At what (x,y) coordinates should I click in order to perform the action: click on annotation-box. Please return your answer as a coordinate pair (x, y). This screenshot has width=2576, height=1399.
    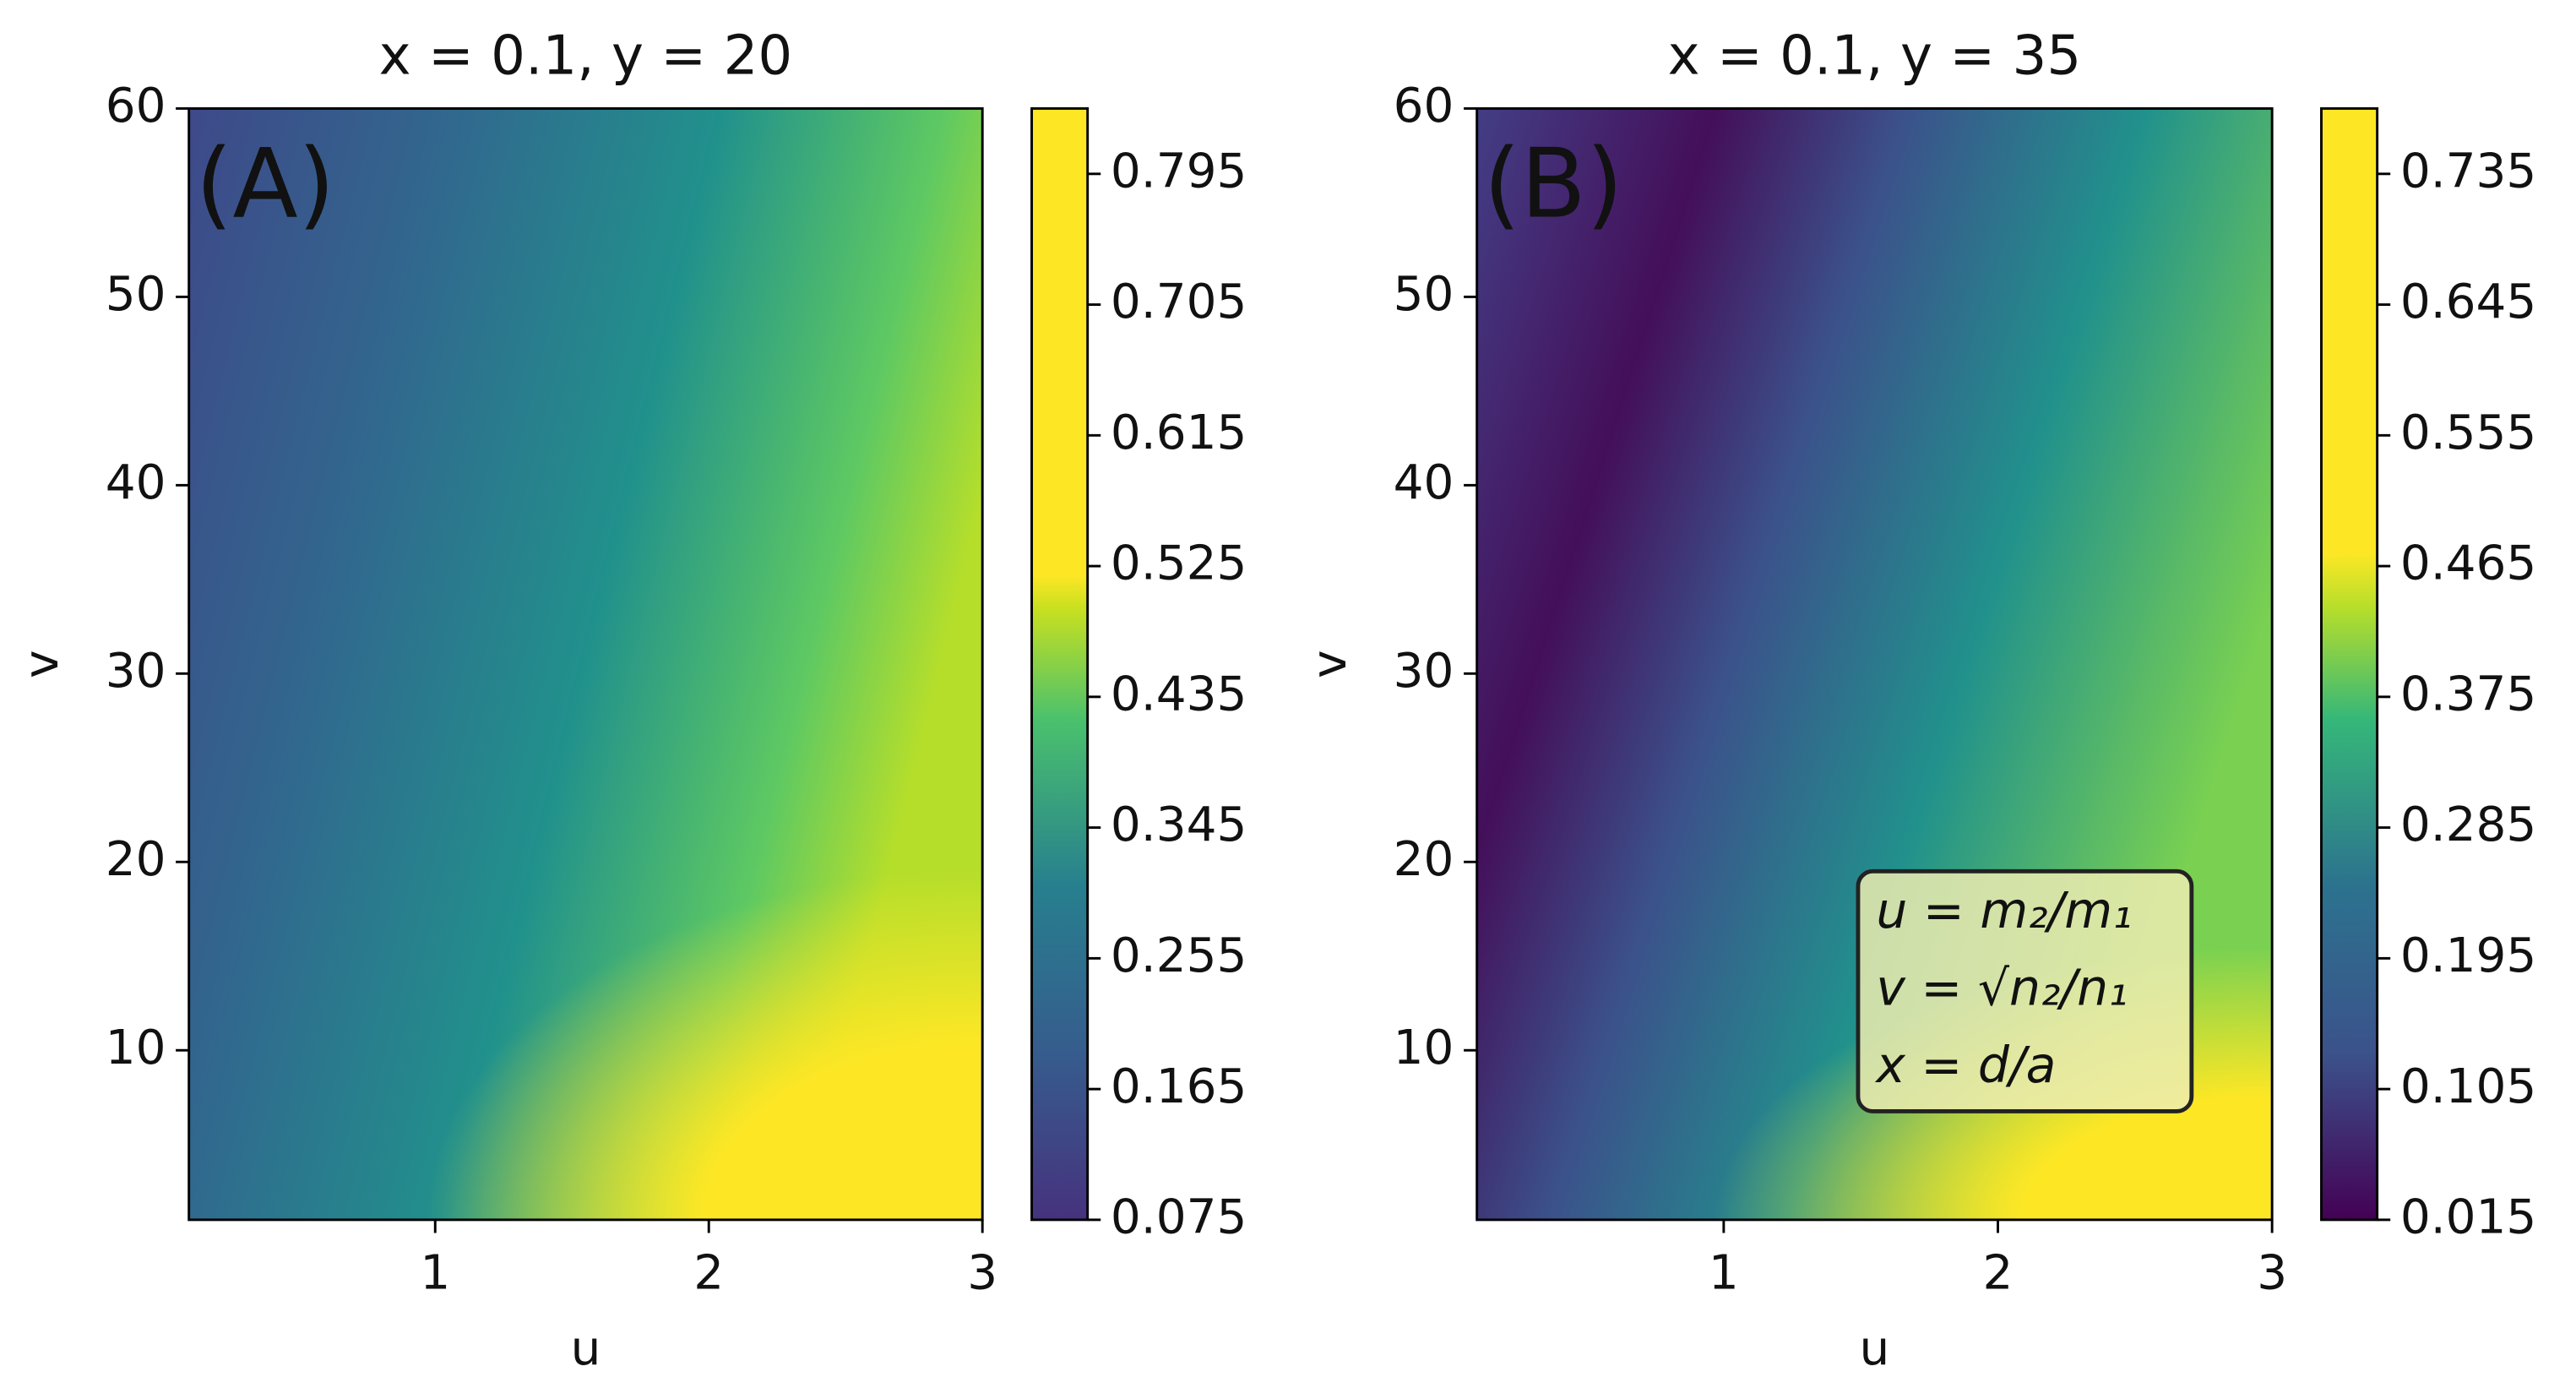
    Looking at the image, I should click on (2025, 990).